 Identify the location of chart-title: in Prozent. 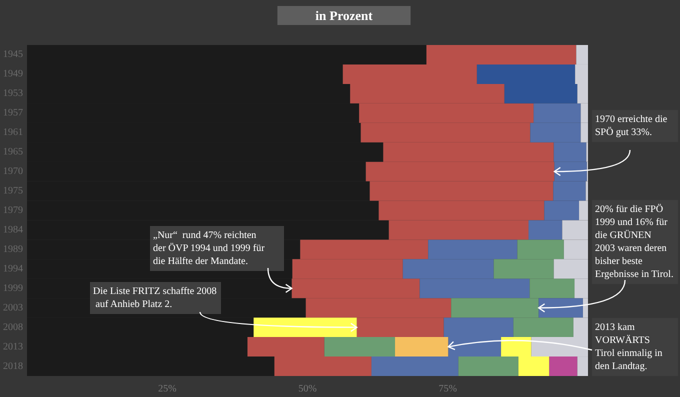
(344, 15).